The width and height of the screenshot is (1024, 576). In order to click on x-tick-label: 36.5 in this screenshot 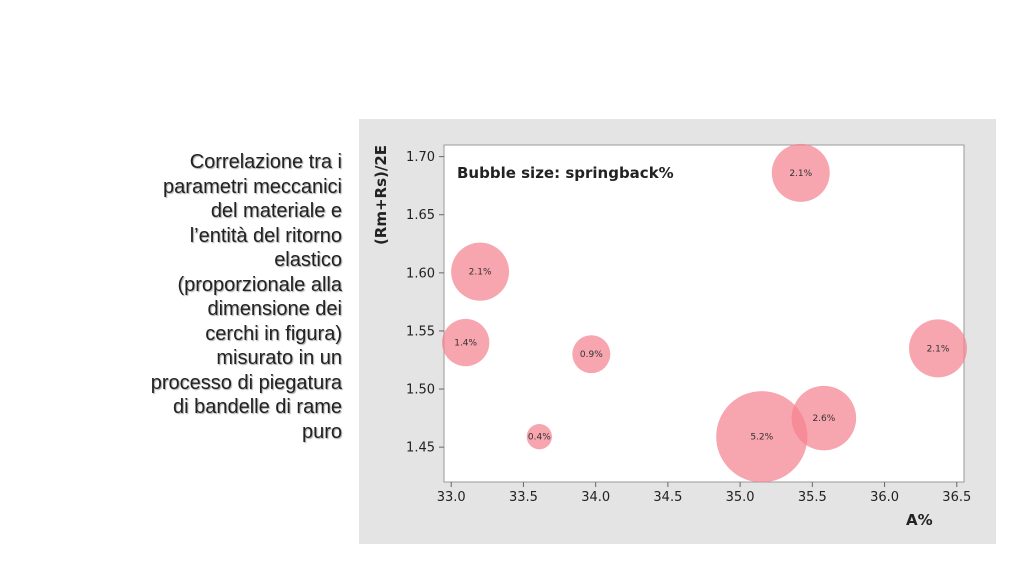, I will do `click(956, 497)`.